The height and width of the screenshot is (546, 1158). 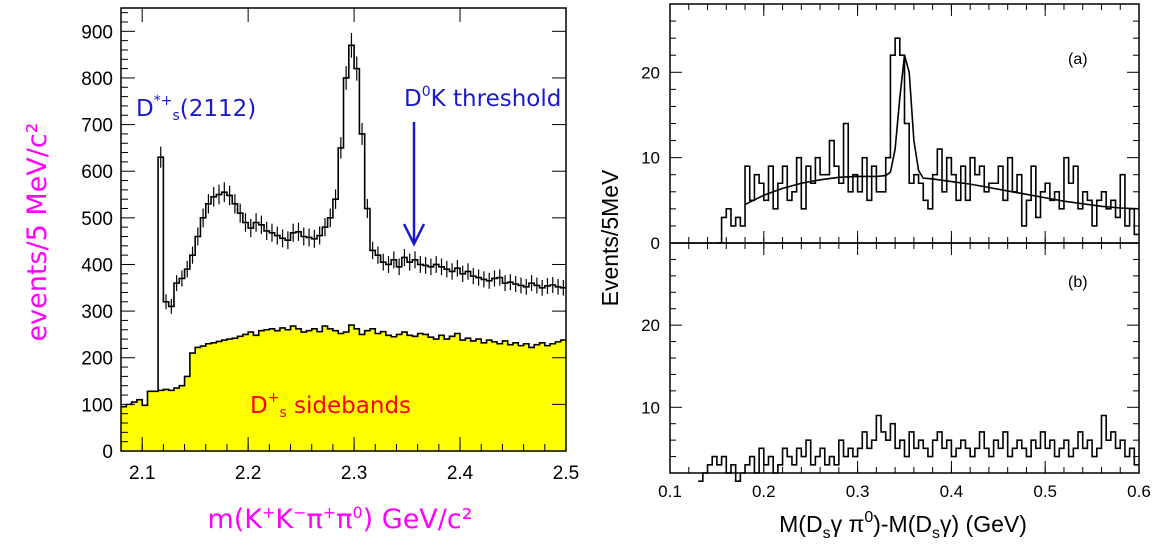 I want to click on right-x-axis-label: M(Dsγ π0)-M(Dsγ) (GeV), so click(x=903, y=525).